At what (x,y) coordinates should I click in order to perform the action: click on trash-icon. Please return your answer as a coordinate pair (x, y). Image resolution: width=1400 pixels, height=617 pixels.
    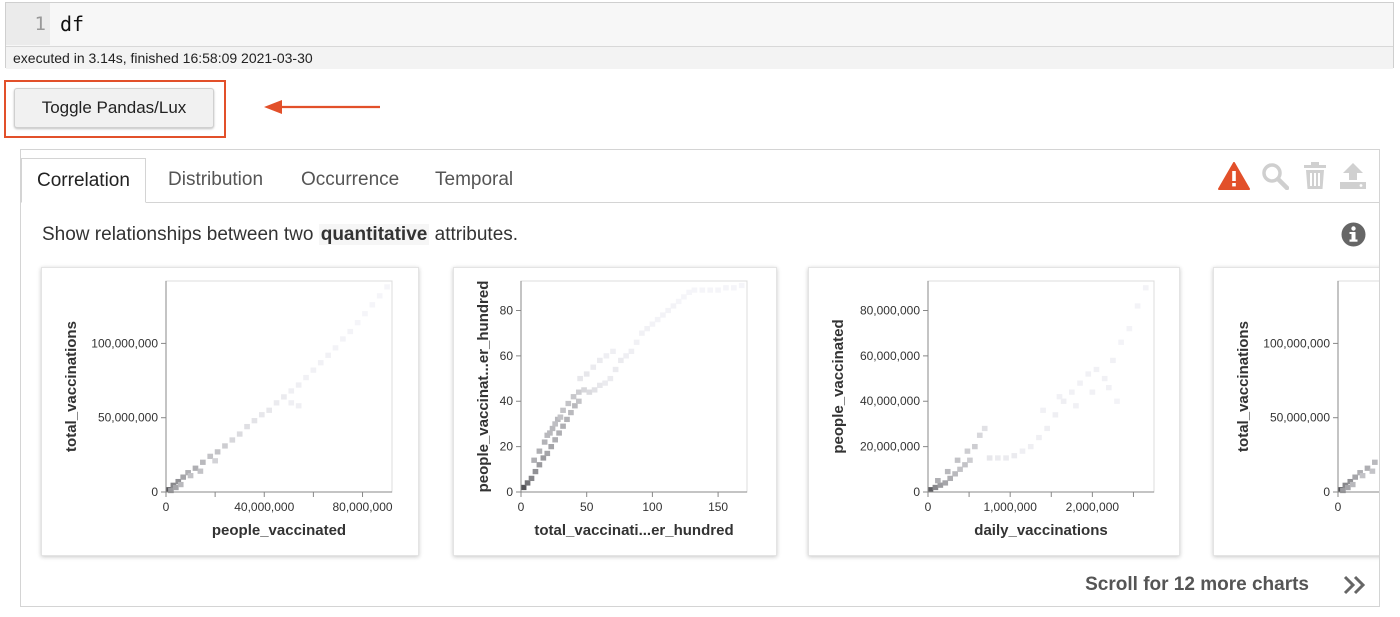
    Looking at the image, I should click on (1315, 176).